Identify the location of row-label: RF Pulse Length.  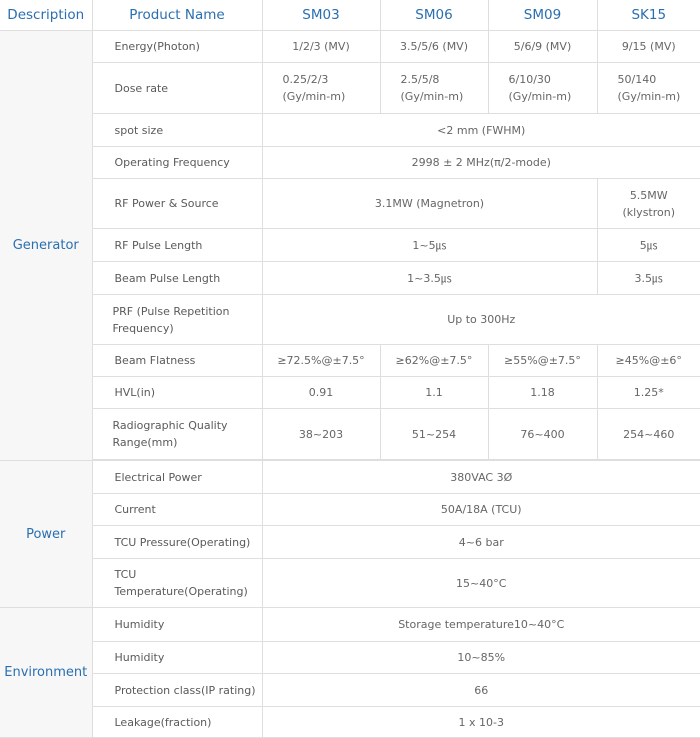
(177, 245).